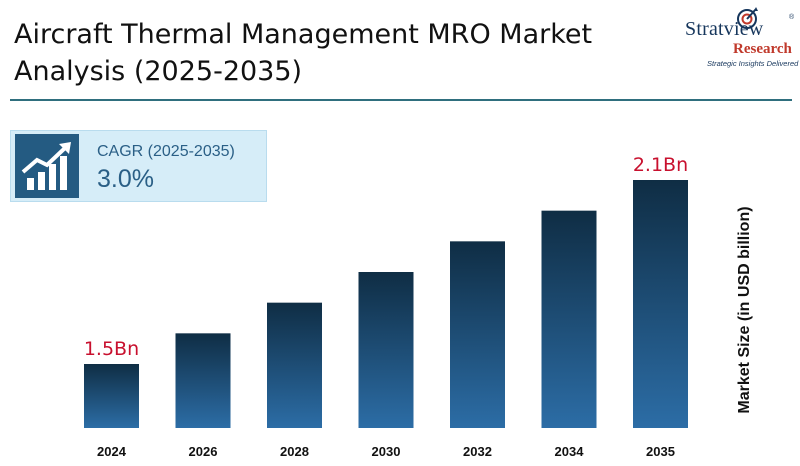 The height and width of the screenshot is (466, 800). Describe the element at coordinates (660, 304) in the screenshot. I see `bar-2035` at that location.